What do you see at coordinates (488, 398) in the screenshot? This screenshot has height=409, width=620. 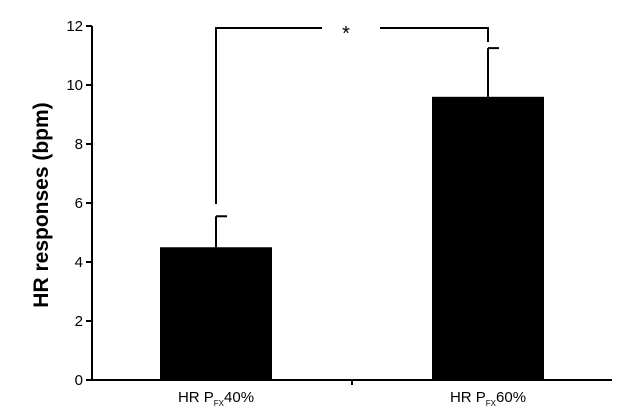 I see `x-tick-label: HR PFX60%` at bounding box center [488, 398].